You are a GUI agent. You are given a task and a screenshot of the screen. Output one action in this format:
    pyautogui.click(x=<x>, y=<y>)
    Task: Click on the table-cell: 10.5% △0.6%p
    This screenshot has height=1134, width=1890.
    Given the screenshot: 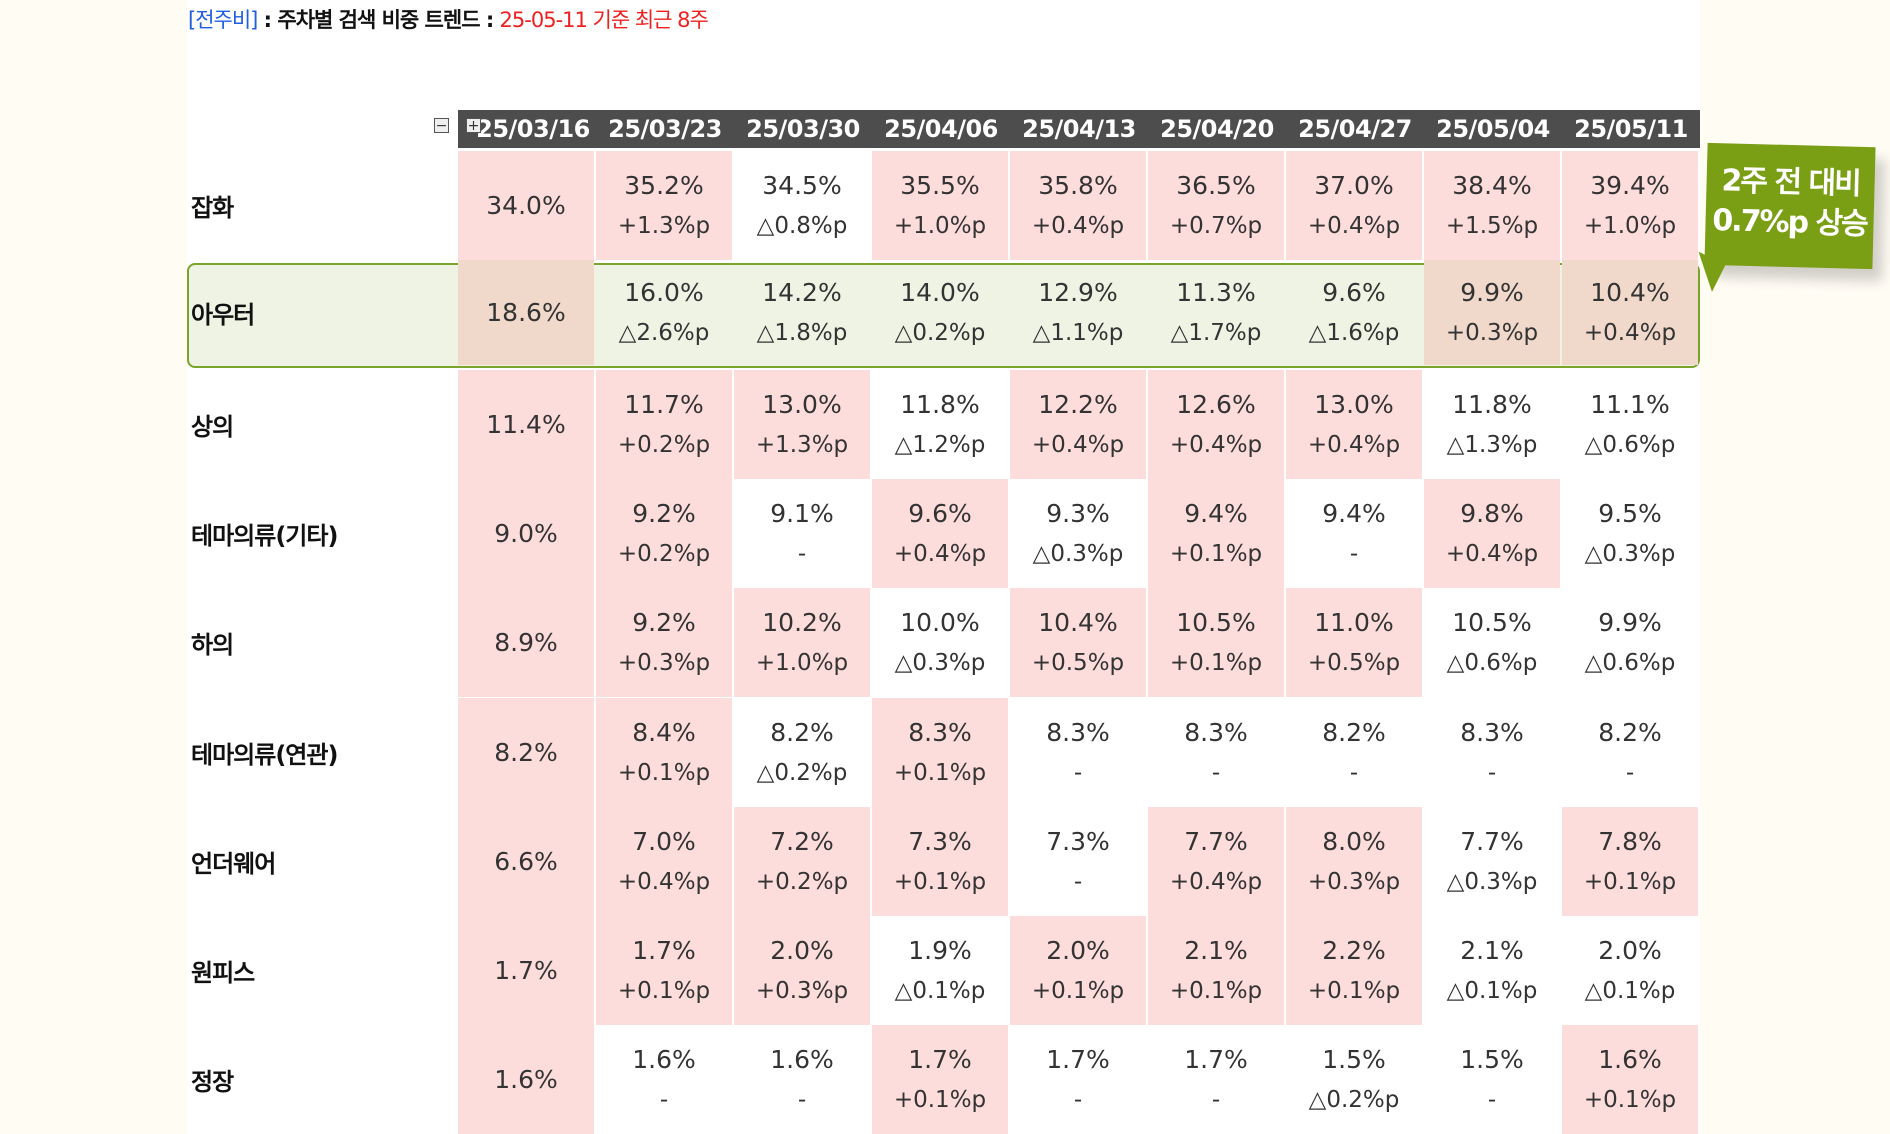 What is the action you would take?
    pyautogui.click(x=1492, y=642)
    